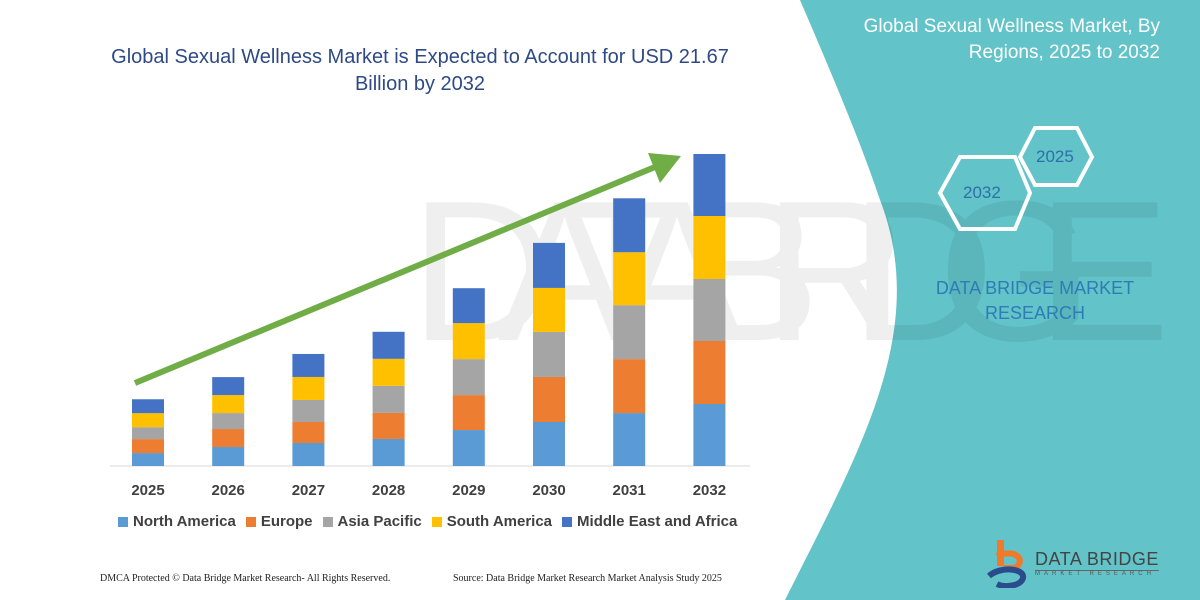  I want to click on x-tick-label: 2031, so click(629, 490).